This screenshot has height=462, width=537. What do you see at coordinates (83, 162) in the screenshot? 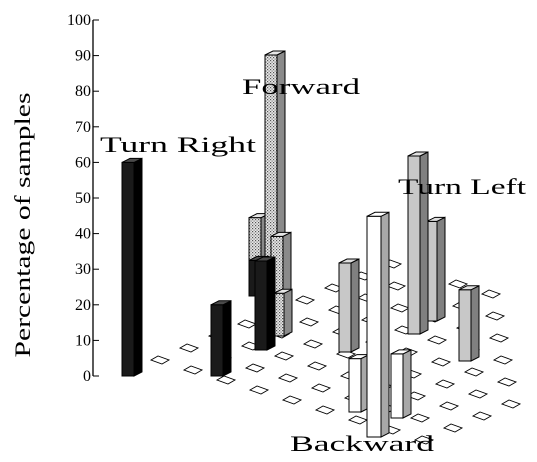
I see `y-tick-label: 60` at bounding box center [83, 162].